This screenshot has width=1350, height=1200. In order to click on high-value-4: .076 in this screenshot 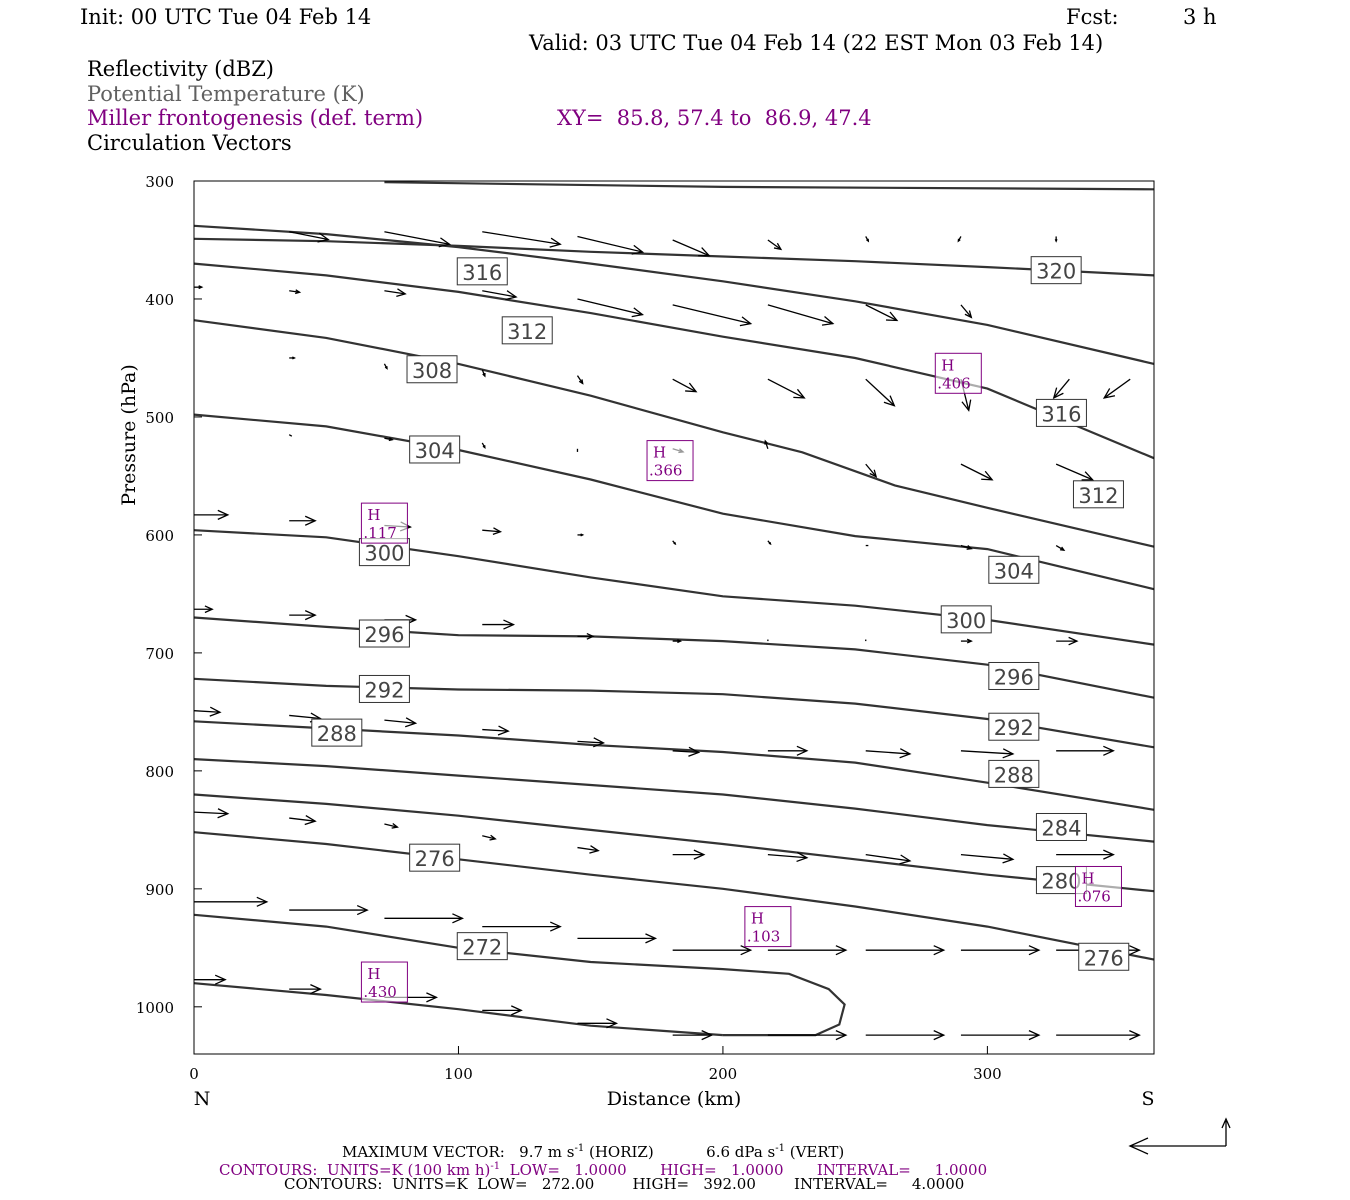, I will do `click(1093, 896)`.